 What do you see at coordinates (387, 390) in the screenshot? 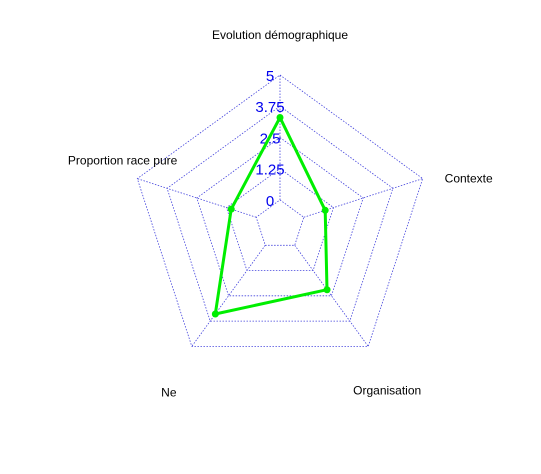
I see `axis-label: Organisation` at bounding box center [387, 390].